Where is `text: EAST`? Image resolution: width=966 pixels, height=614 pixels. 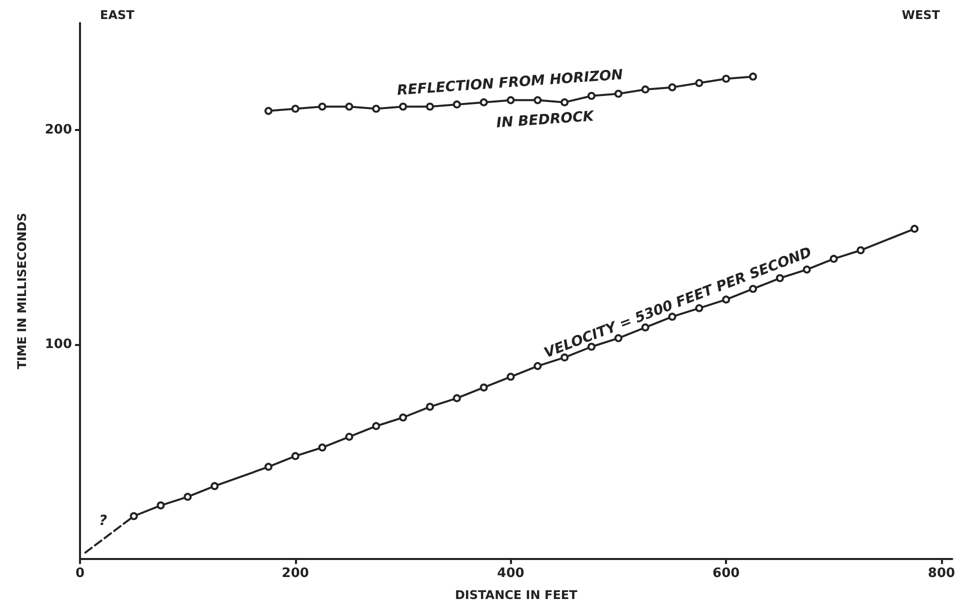 text: EAST is located at coordinates (118, 15).